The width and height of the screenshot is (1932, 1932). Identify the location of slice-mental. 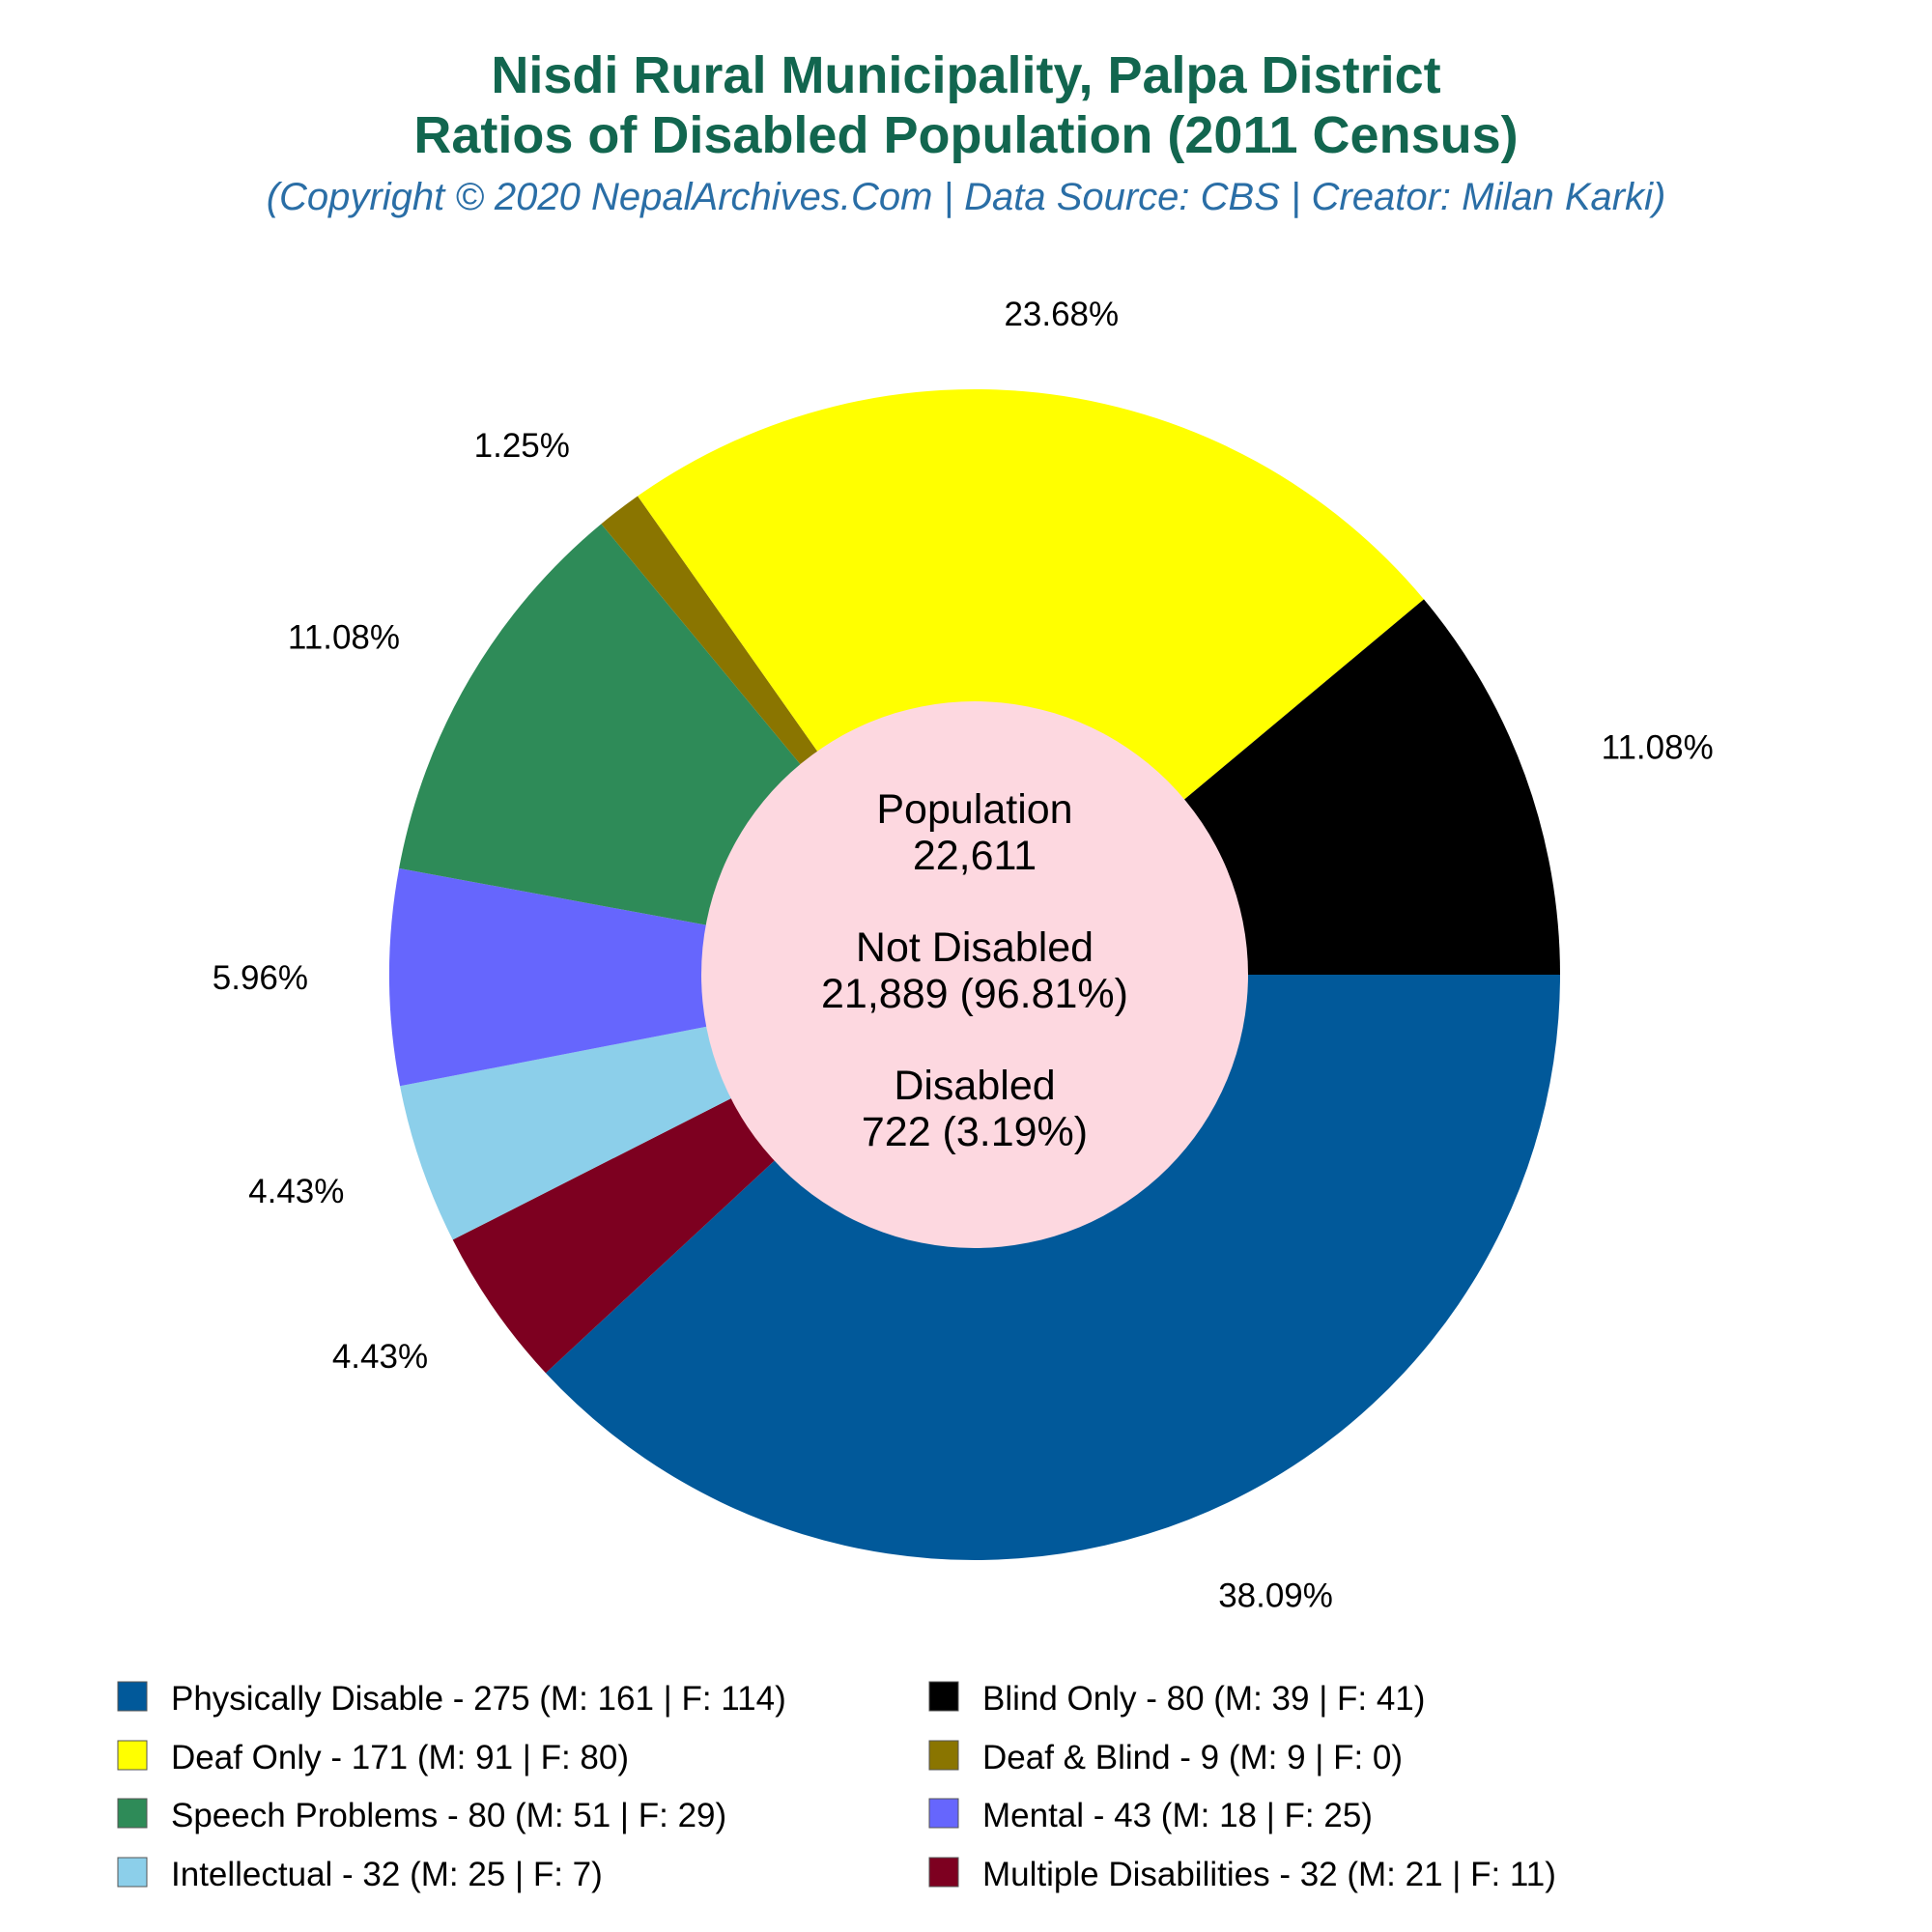
(681, 977).